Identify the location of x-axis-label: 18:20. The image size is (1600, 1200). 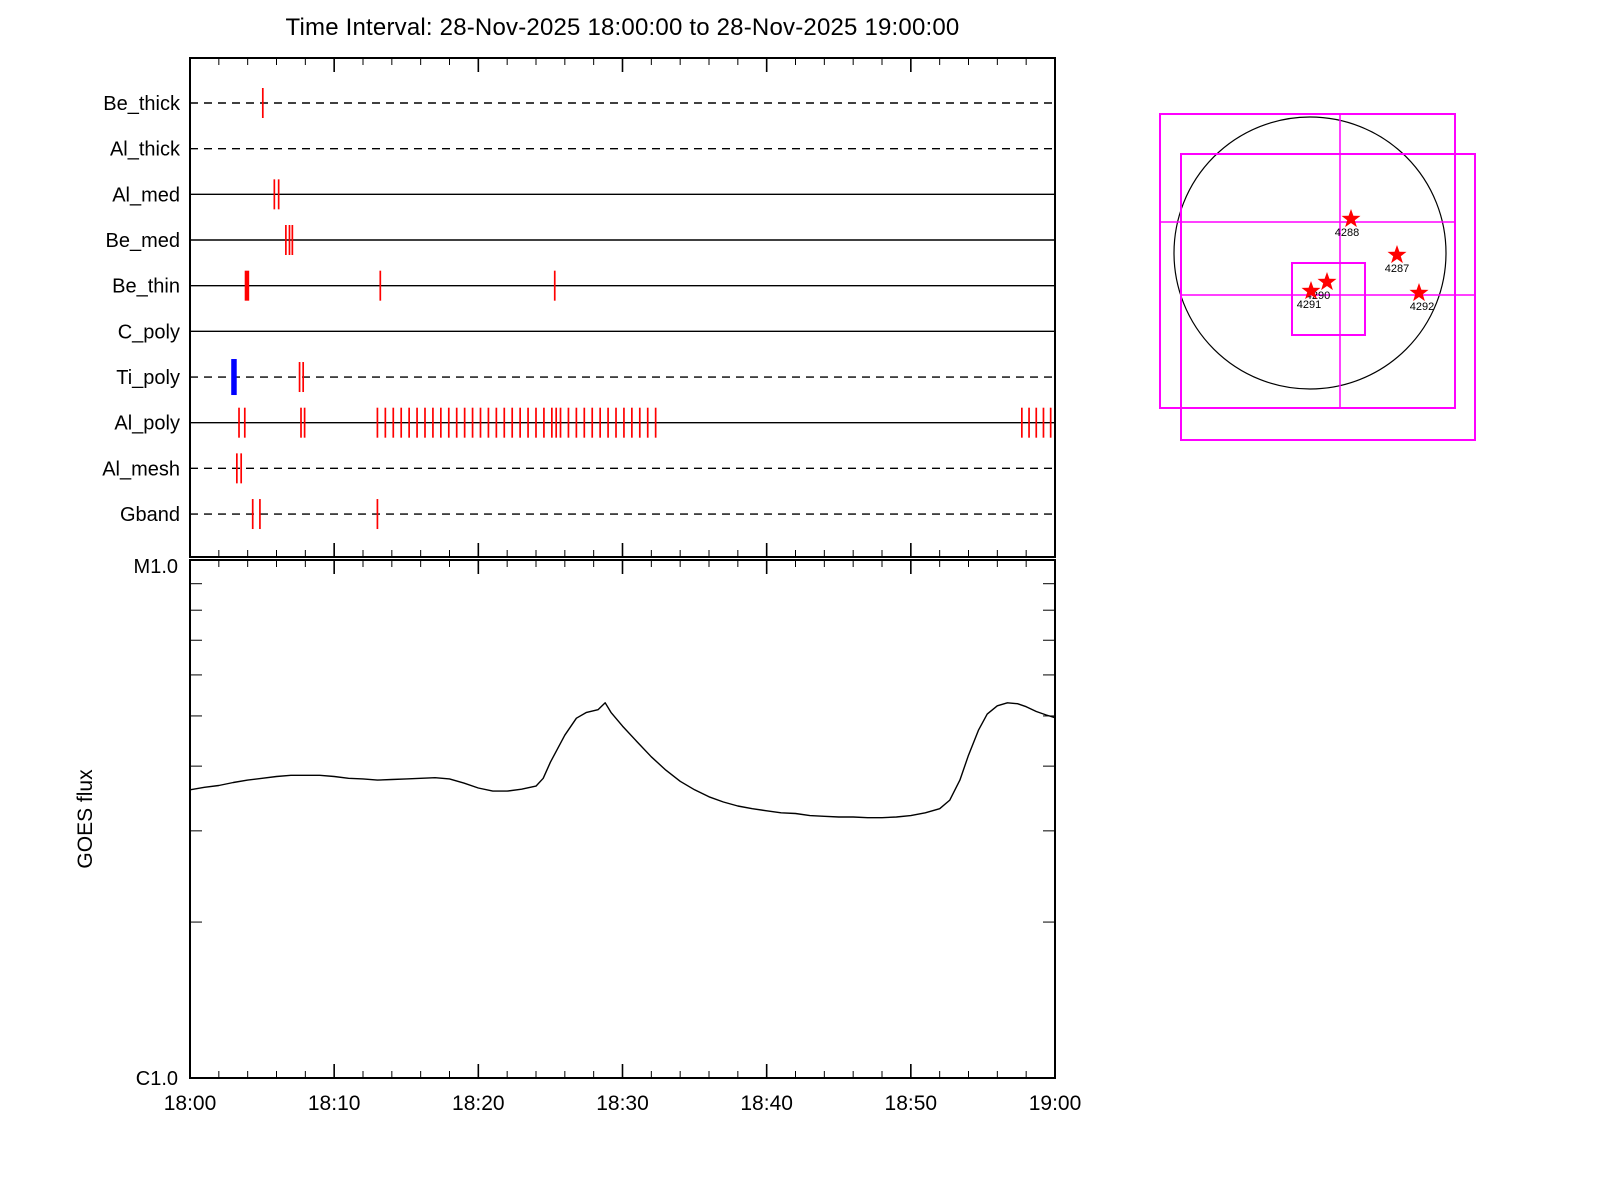
(478, 1103).